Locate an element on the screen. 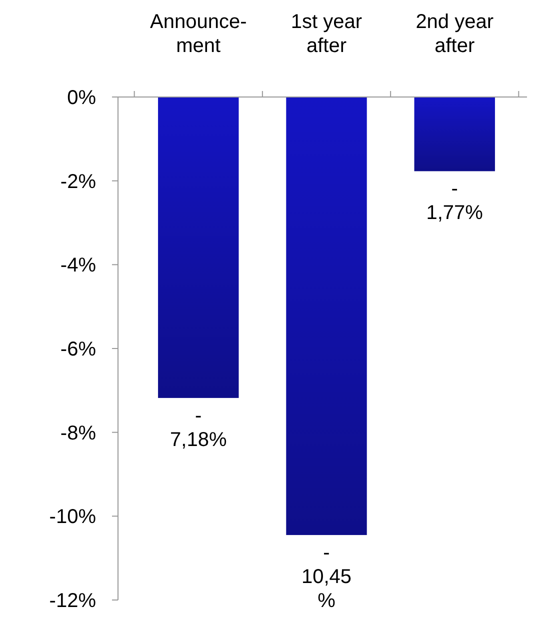  x-tick-label: Announce- ment is located at coordinates (198, 34).